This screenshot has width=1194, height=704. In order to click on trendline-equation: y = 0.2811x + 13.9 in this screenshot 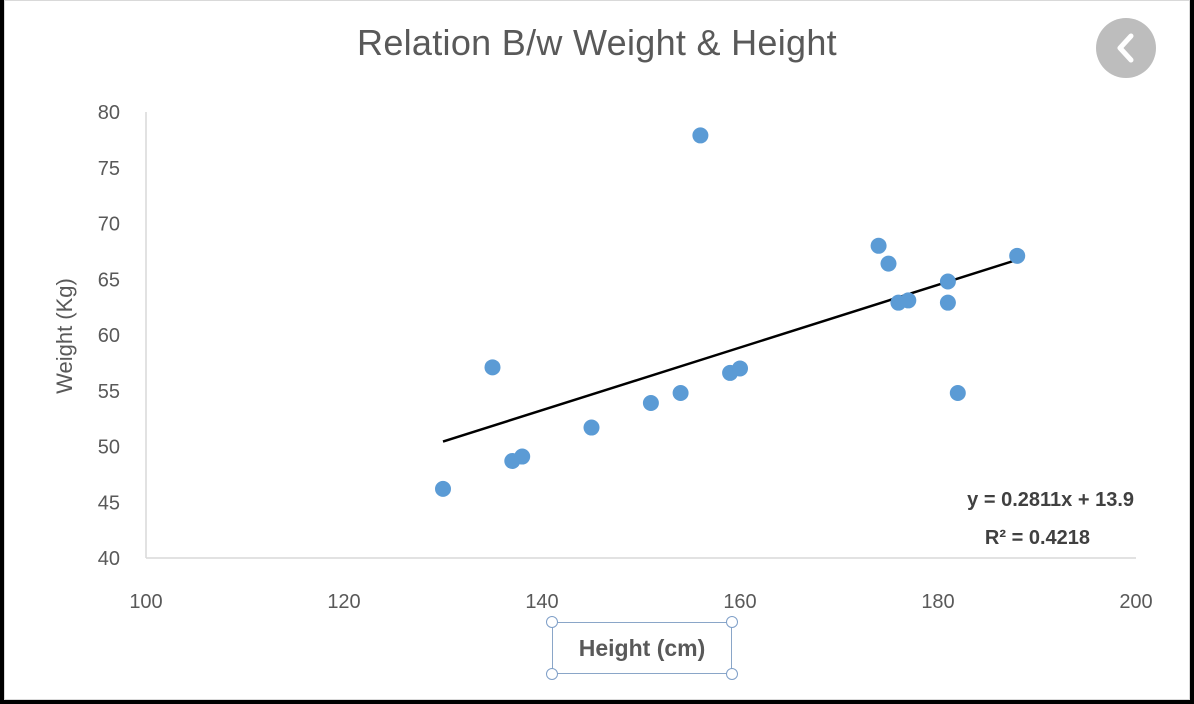, I will do `click(1050, 500)`.